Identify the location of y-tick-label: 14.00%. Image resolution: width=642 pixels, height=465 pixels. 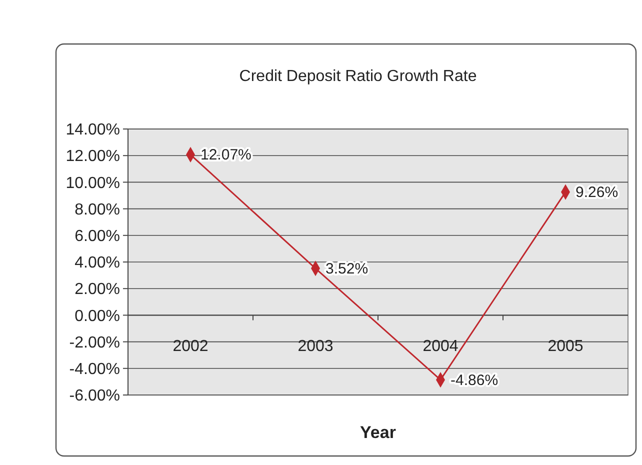
(93, 130).